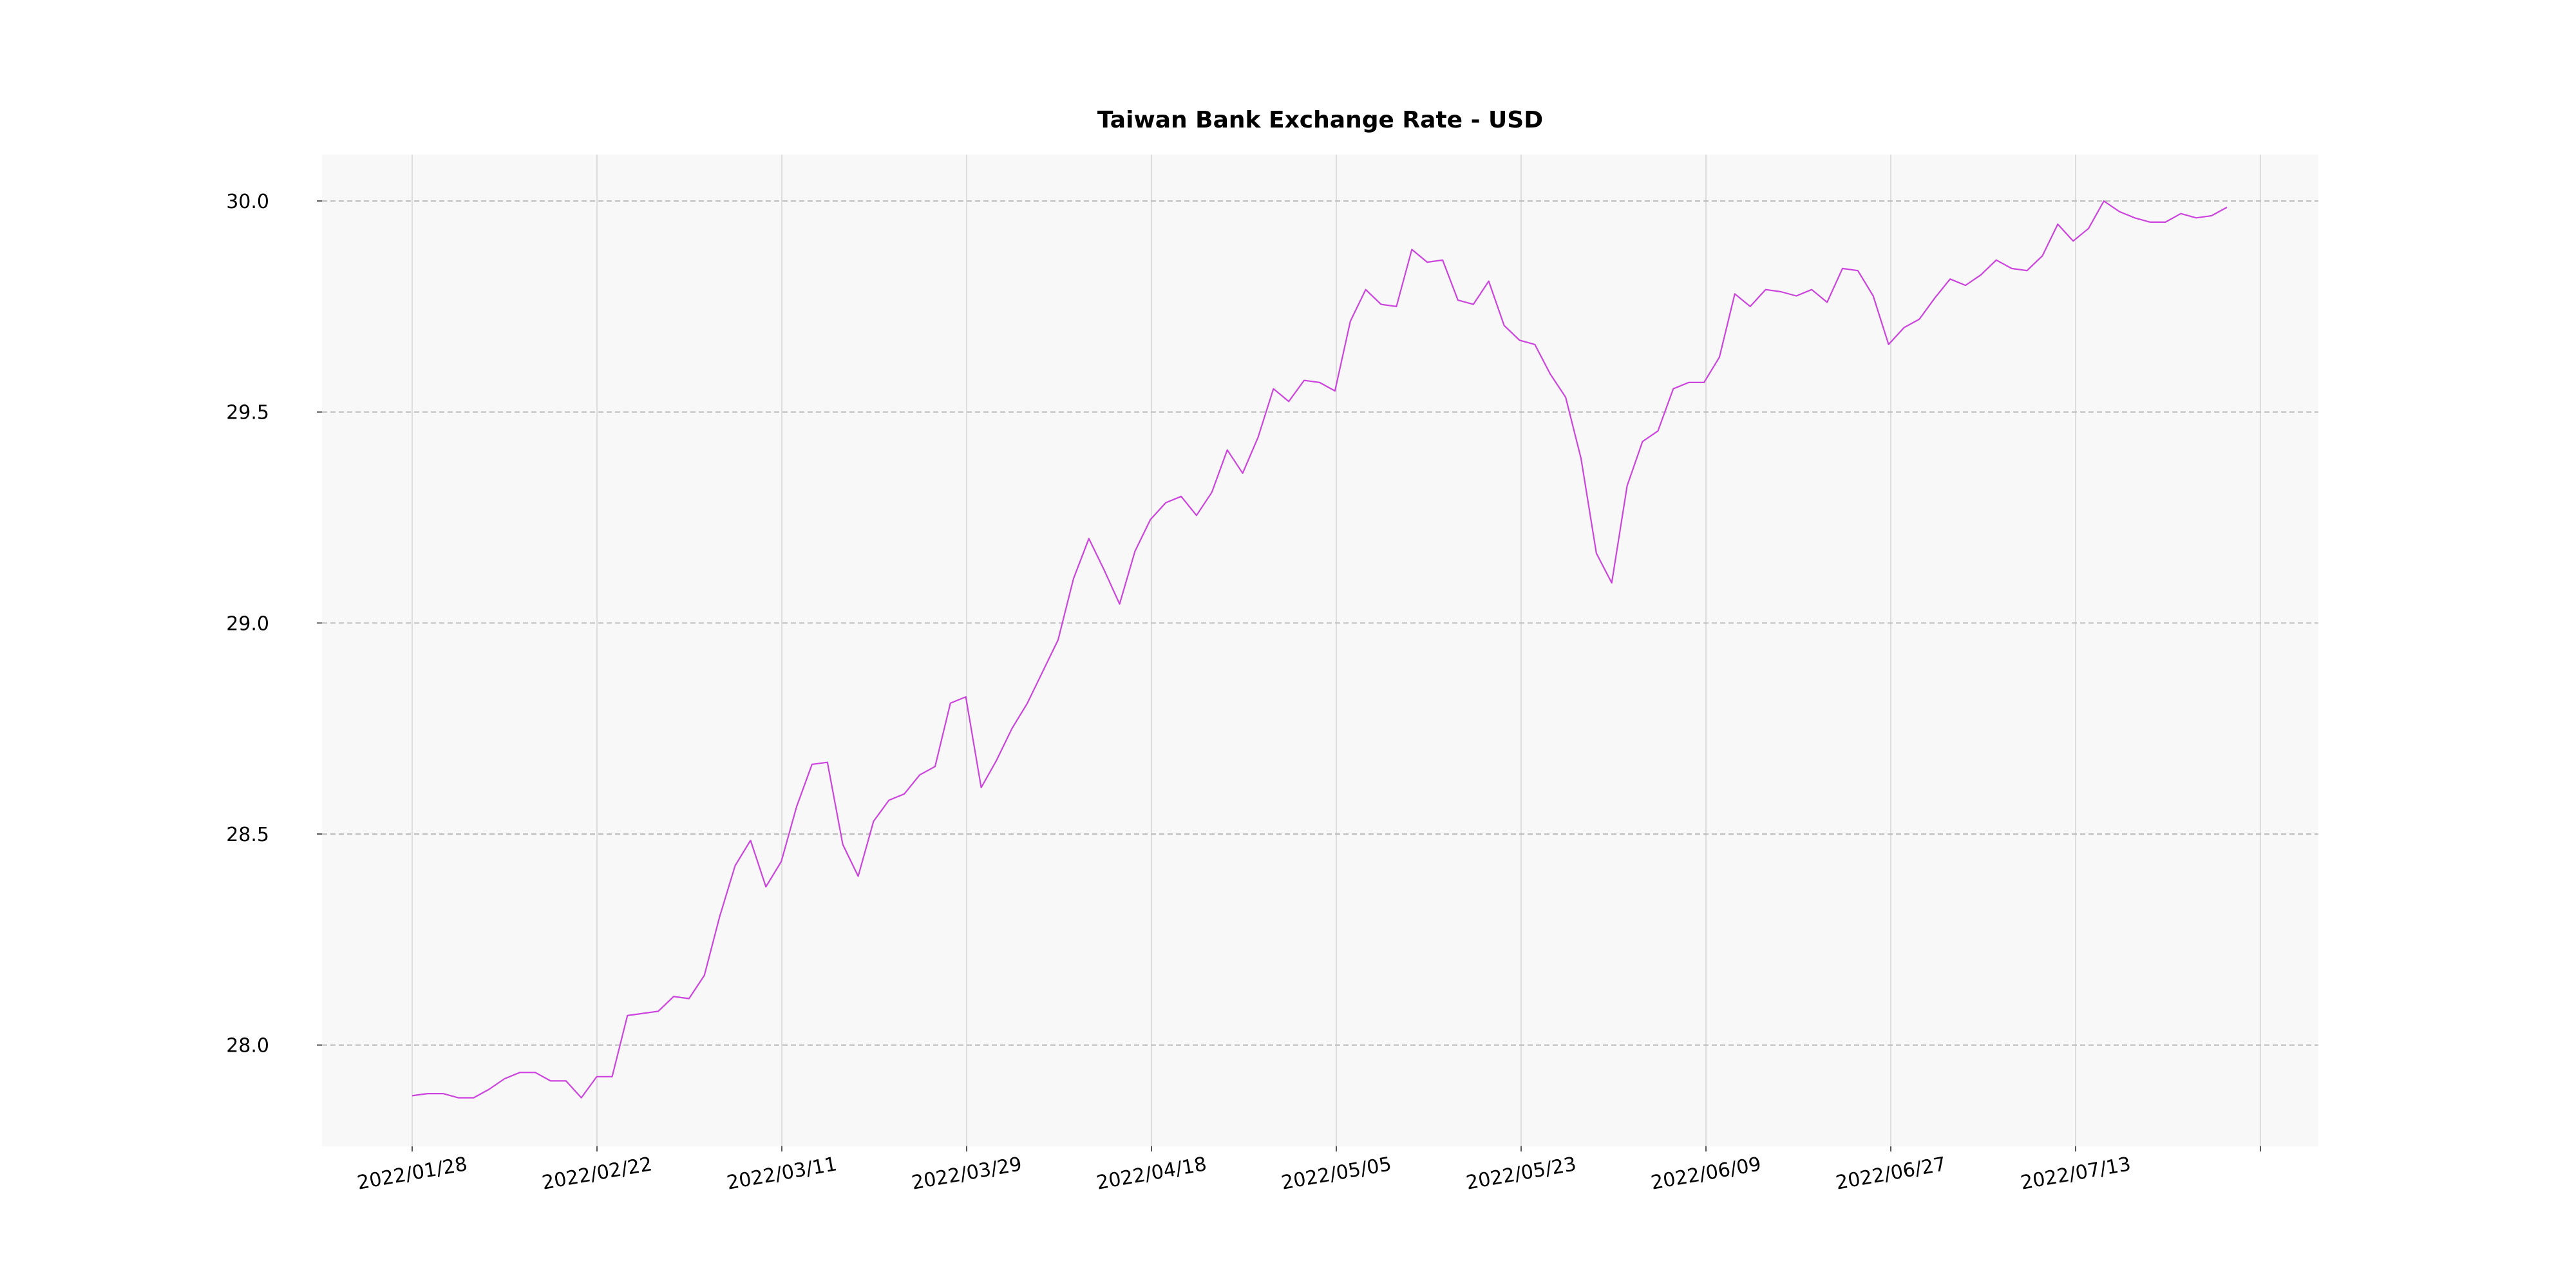  Describe the element at coordinates (1521, 1173) in the screenshot. I see `x-tick-label: 2022/05/23` at that location.